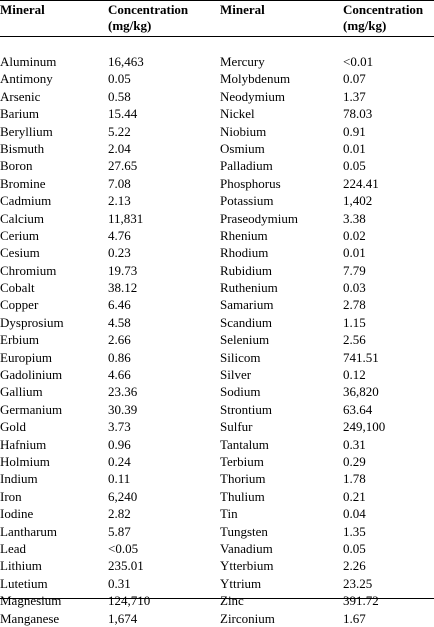 This screenshot has height=627, width=434. I want to click on mineral-name-cell: Cobalt, so click(17, 288).